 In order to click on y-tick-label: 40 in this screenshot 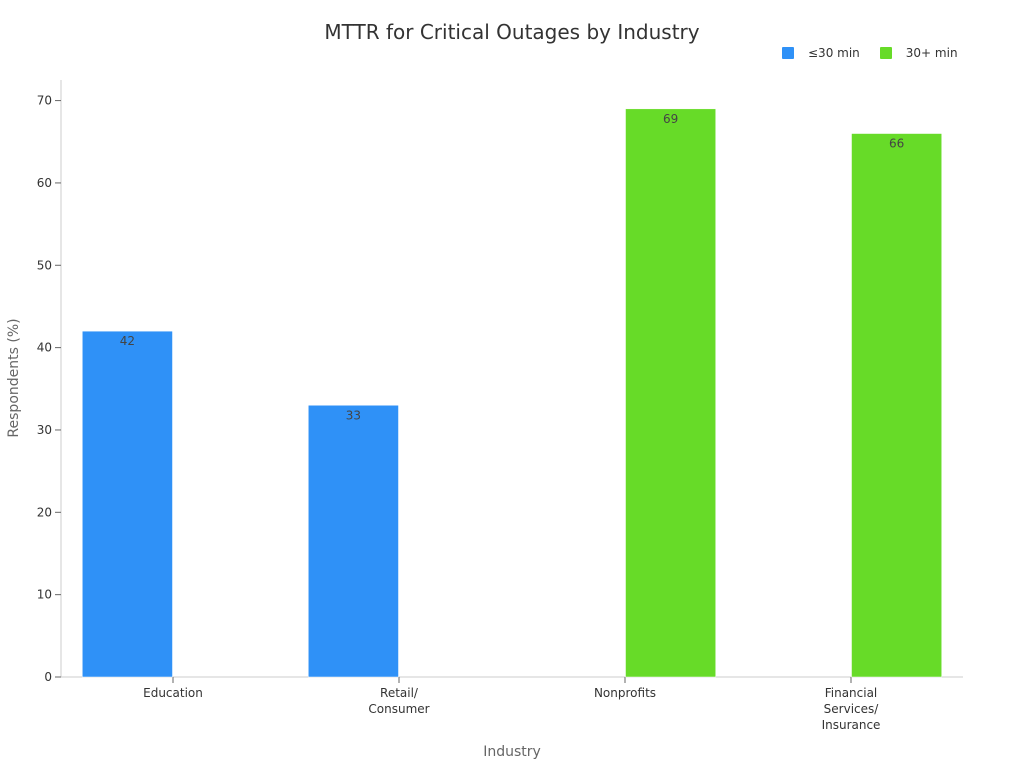, I will do `click(44, 348)`.